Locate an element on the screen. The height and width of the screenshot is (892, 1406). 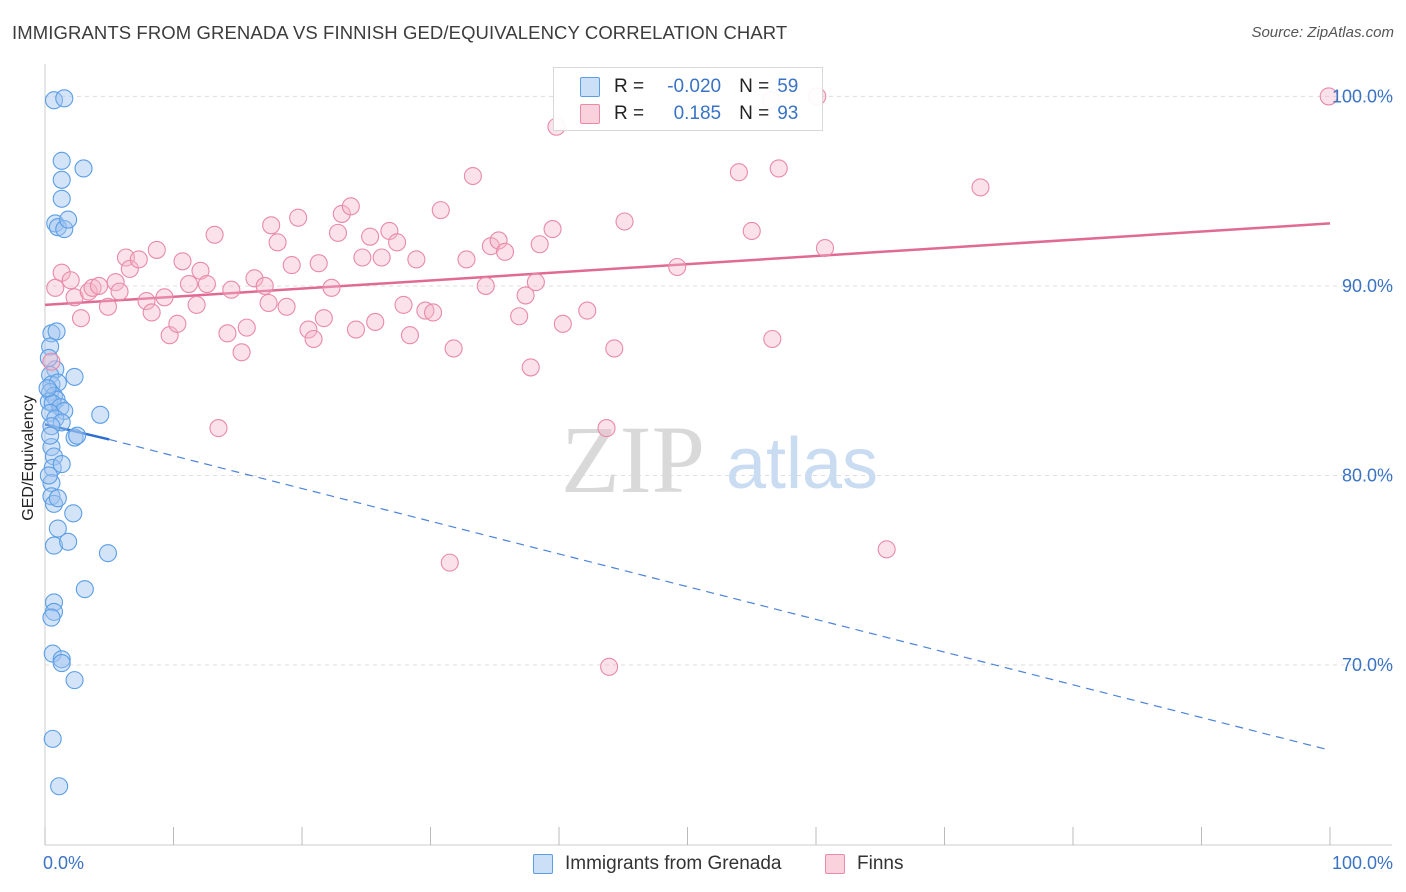
y-tick-label: 70.0% is located at coordinates (1367, 665).